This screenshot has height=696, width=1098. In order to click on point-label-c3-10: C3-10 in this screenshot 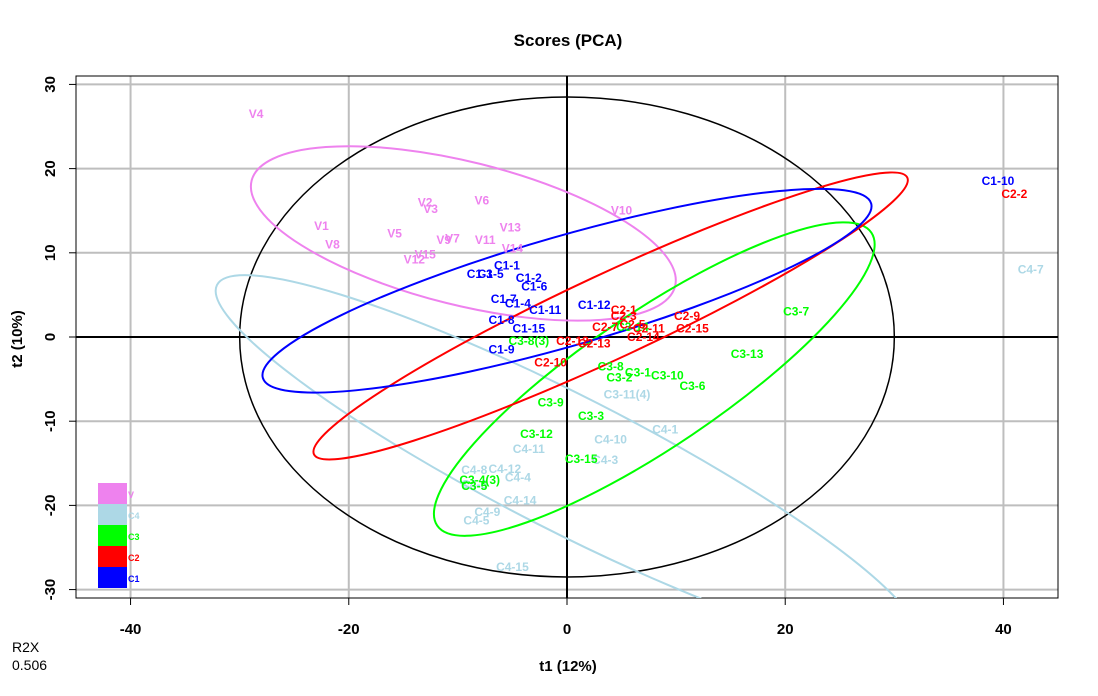, I will do `click(667, 376)`.